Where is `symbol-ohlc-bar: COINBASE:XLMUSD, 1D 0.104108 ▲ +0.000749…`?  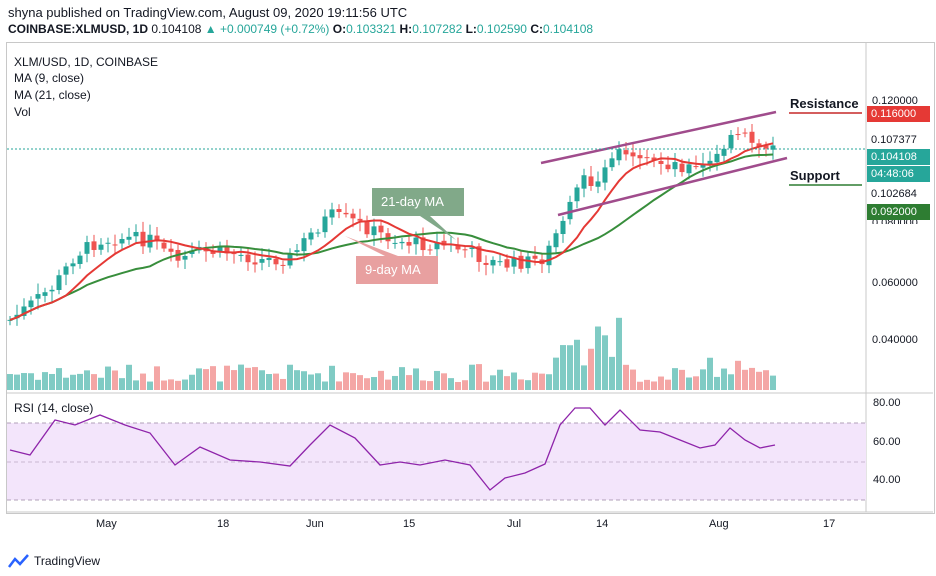
symbol-ohlc-bar: COINBASE:XLMUSD, 1D 0.104108 ▲ +0.000749… is located at coordinates (300, 29).